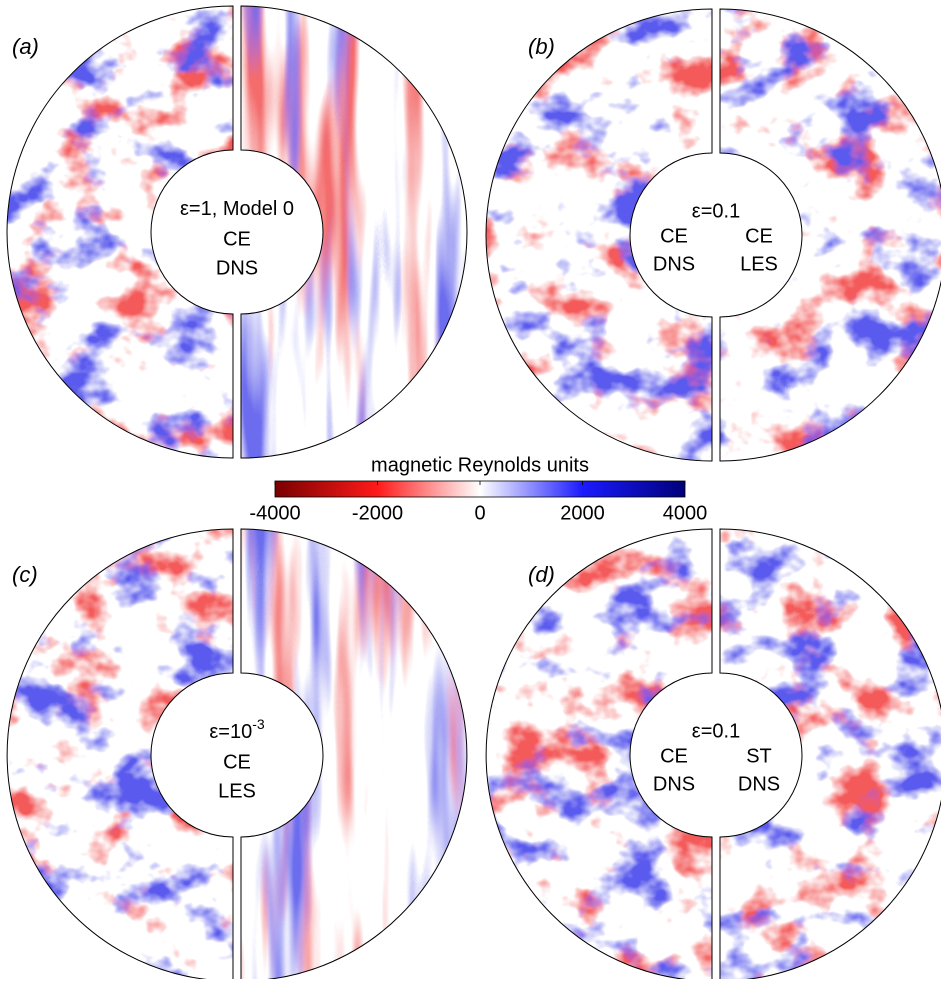 Image resolution: width=941 pixels, height=984 pixels. What do you see at coordinates (759, 756) in the screenshot?
I see `annotation: ST` at bounding box center [759, 756].